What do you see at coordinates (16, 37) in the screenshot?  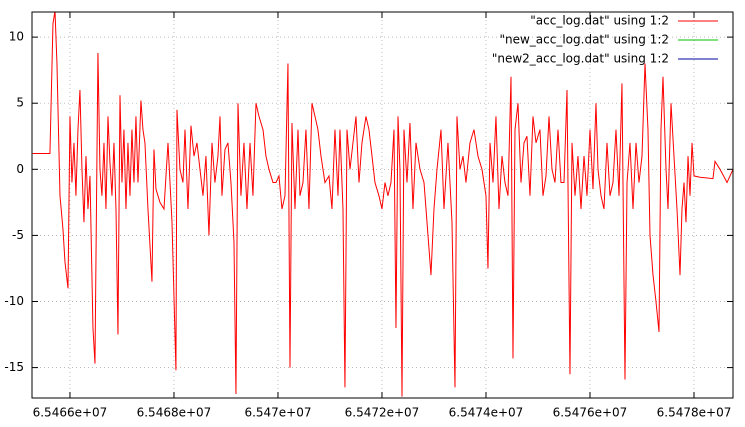 I see `y-tick-label: 10` at bounding box center [16, 37].